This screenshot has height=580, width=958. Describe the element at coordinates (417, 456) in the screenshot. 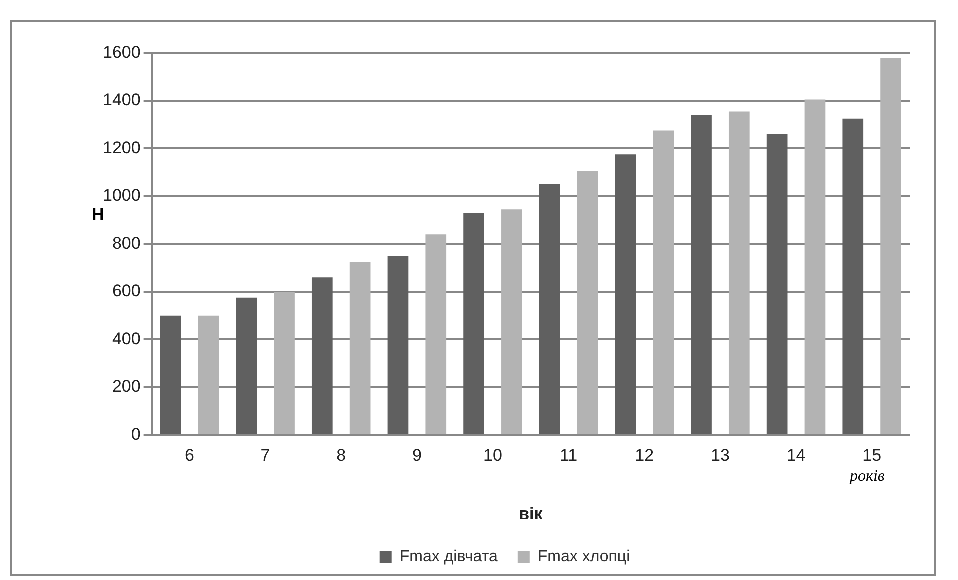

I see `x-tick-label: 9` at that location.